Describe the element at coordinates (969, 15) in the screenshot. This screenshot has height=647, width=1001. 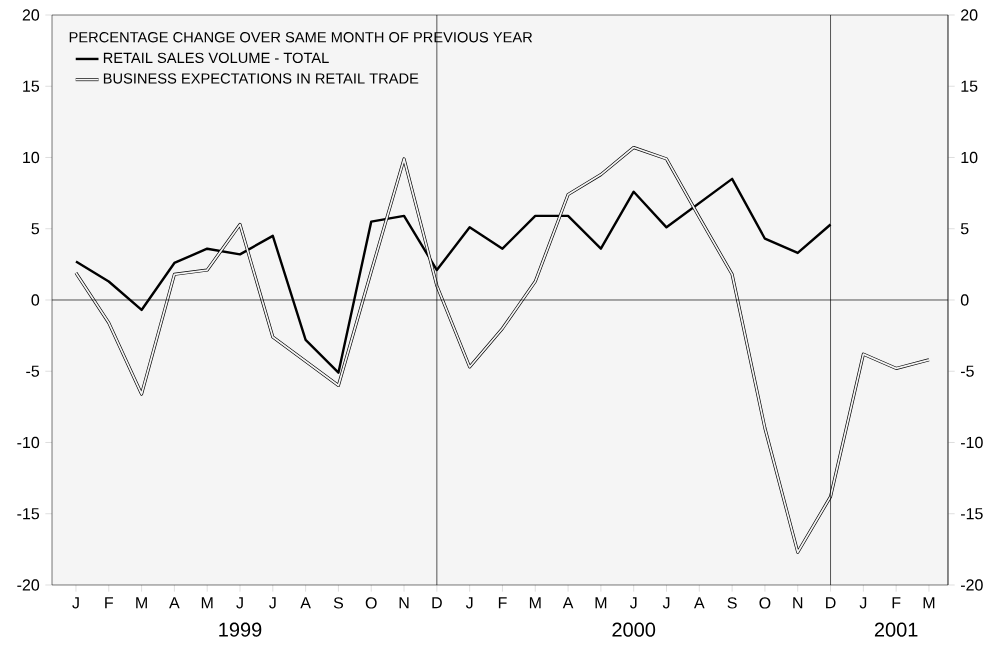
I see `y2-tick-label: 20` at that location.